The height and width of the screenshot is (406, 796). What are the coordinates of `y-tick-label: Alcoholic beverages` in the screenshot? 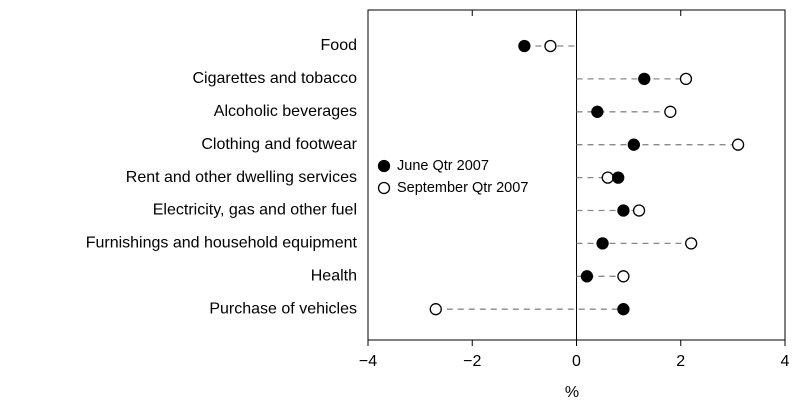 It's located at (285, 111).